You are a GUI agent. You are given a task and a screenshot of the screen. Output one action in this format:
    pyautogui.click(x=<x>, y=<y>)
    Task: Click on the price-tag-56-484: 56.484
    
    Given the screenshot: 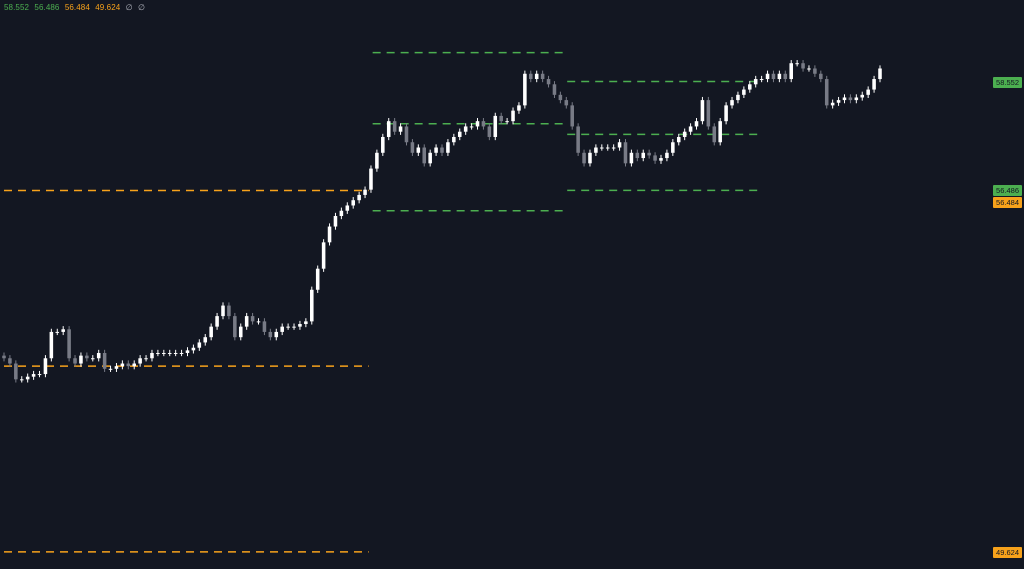 What is the action you would take?
    pyautogui.click(x=1007, y=202)
    